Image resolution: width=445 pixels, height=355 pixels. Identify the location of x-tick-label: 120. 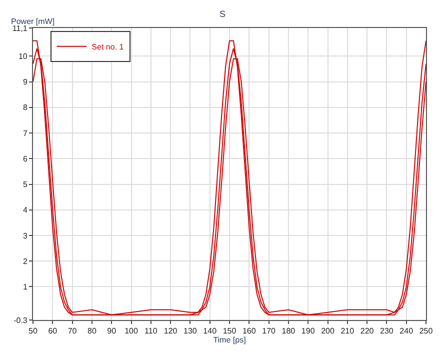
(171, 331).